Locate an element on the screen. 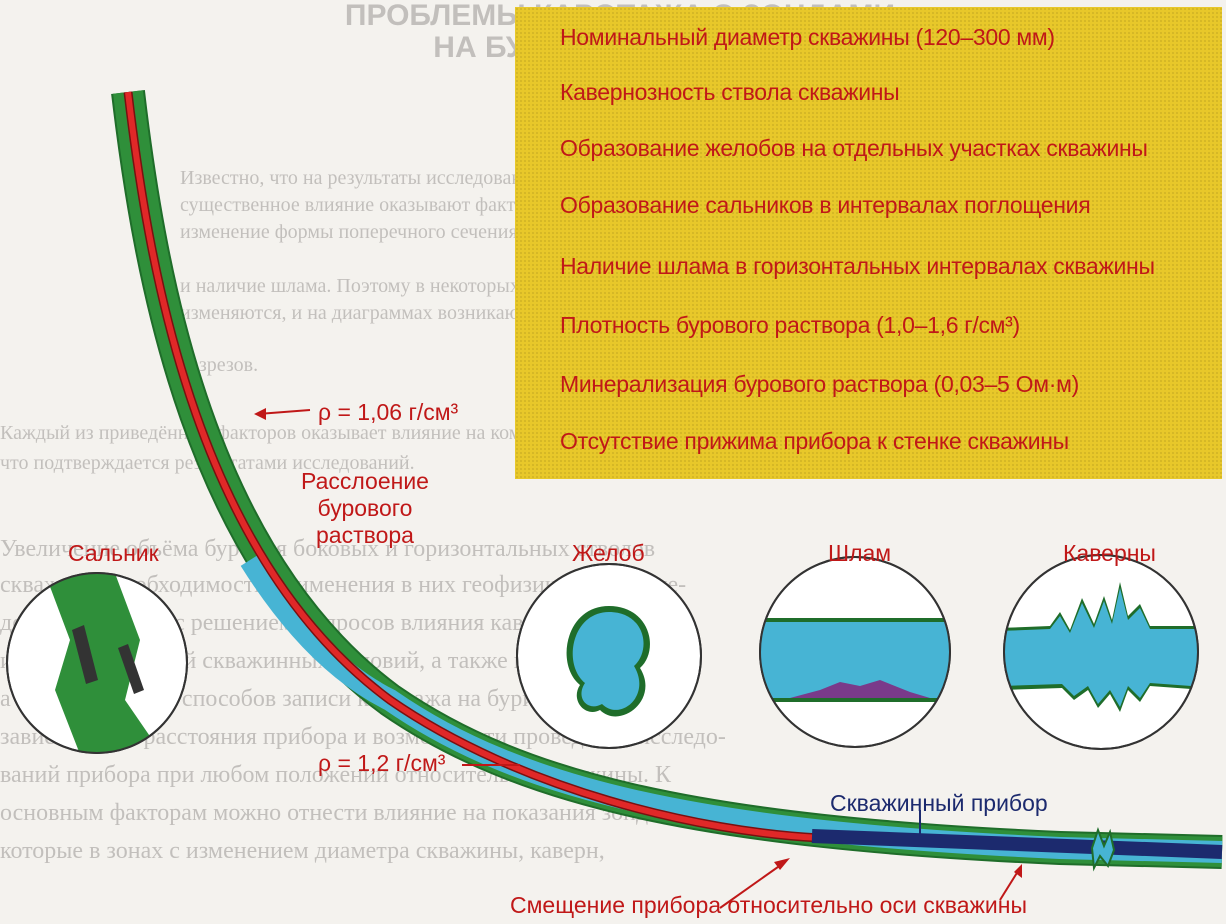 This screenshot has height=924, width=1226. label-shlam: Шлам is located at coordinates (860, 553).